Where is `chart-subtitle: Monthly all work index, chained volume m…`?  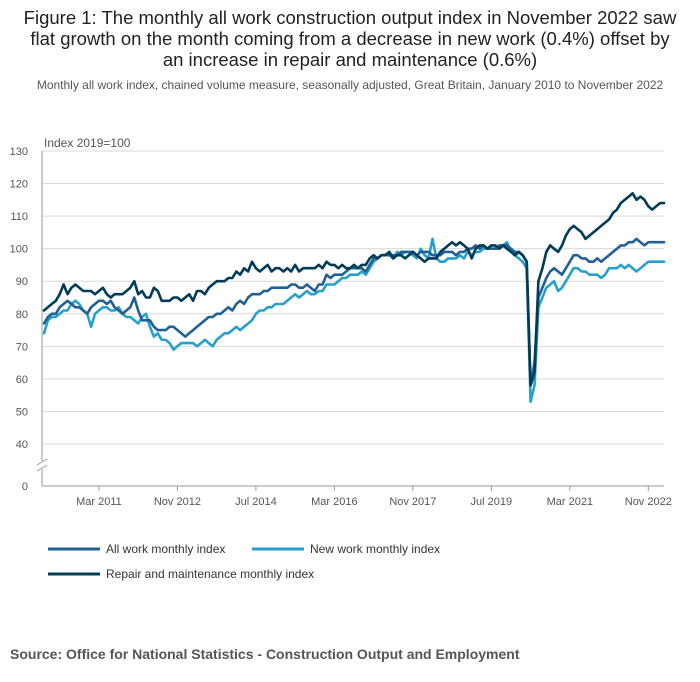 chart-subtitle: Monthly all work index, chained volume m… is located at coordinates (350, 85).